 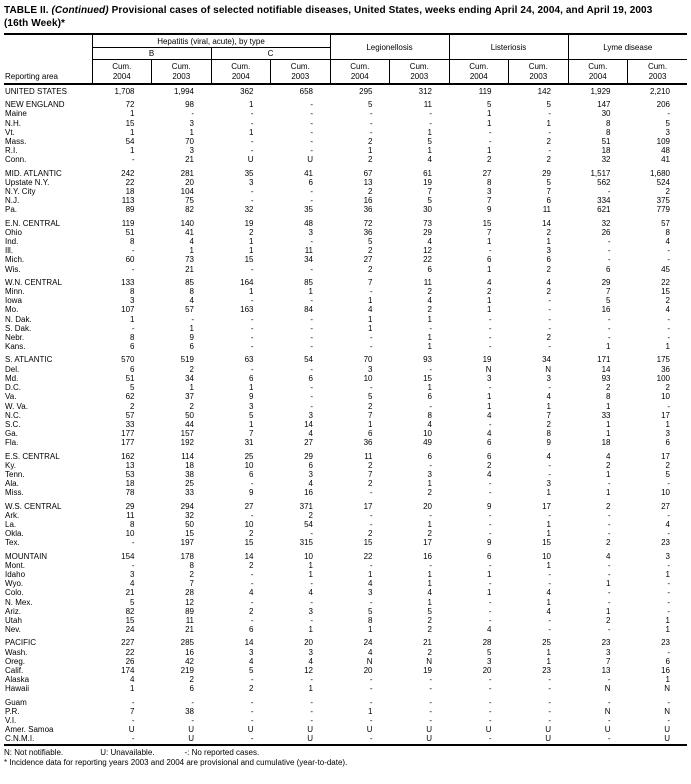 I want to click on value-cell: 11, so click(x=189, y=620).